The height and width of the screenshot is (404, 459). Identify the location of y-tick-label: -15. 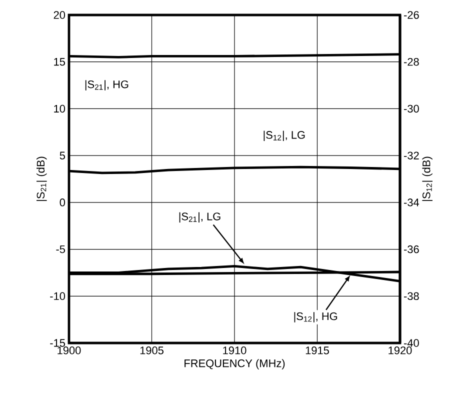
(58, 343).